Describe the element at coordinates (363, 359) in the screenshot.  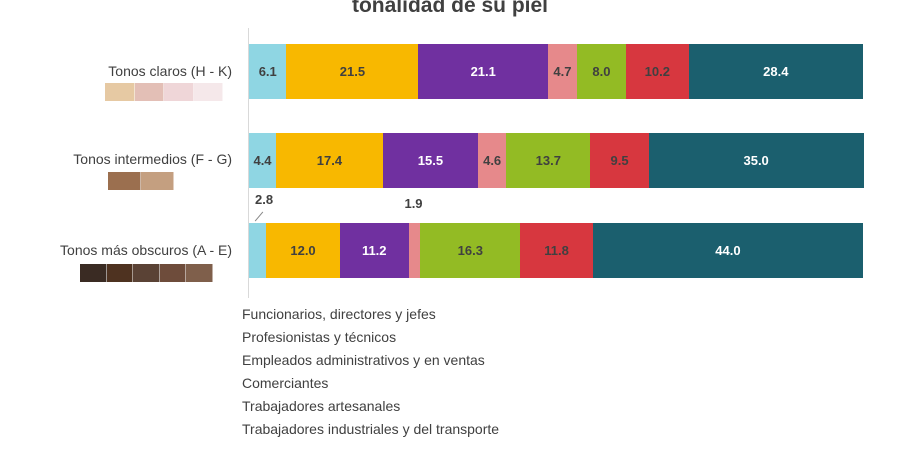
I see `legend-label: Empleados administrativos y en ventas` at that location.